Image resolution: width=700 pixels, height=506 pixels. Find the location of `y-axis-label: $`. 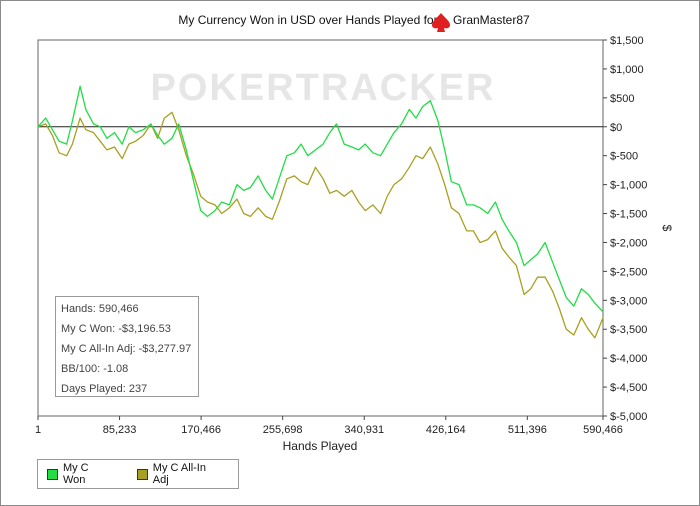

y-axis-label: $ is located at coordinates (667, 228).